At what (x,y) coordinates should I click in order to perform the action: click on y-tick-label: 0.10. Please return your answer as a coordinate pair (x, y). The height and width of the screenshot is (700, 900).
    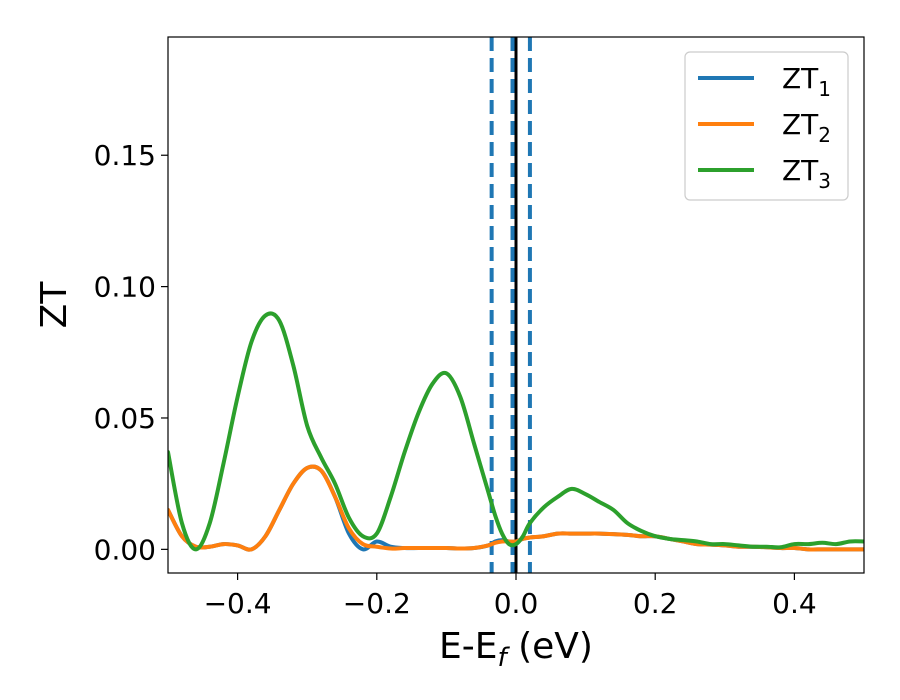
    Looking at the image, I should click on (125, 287).